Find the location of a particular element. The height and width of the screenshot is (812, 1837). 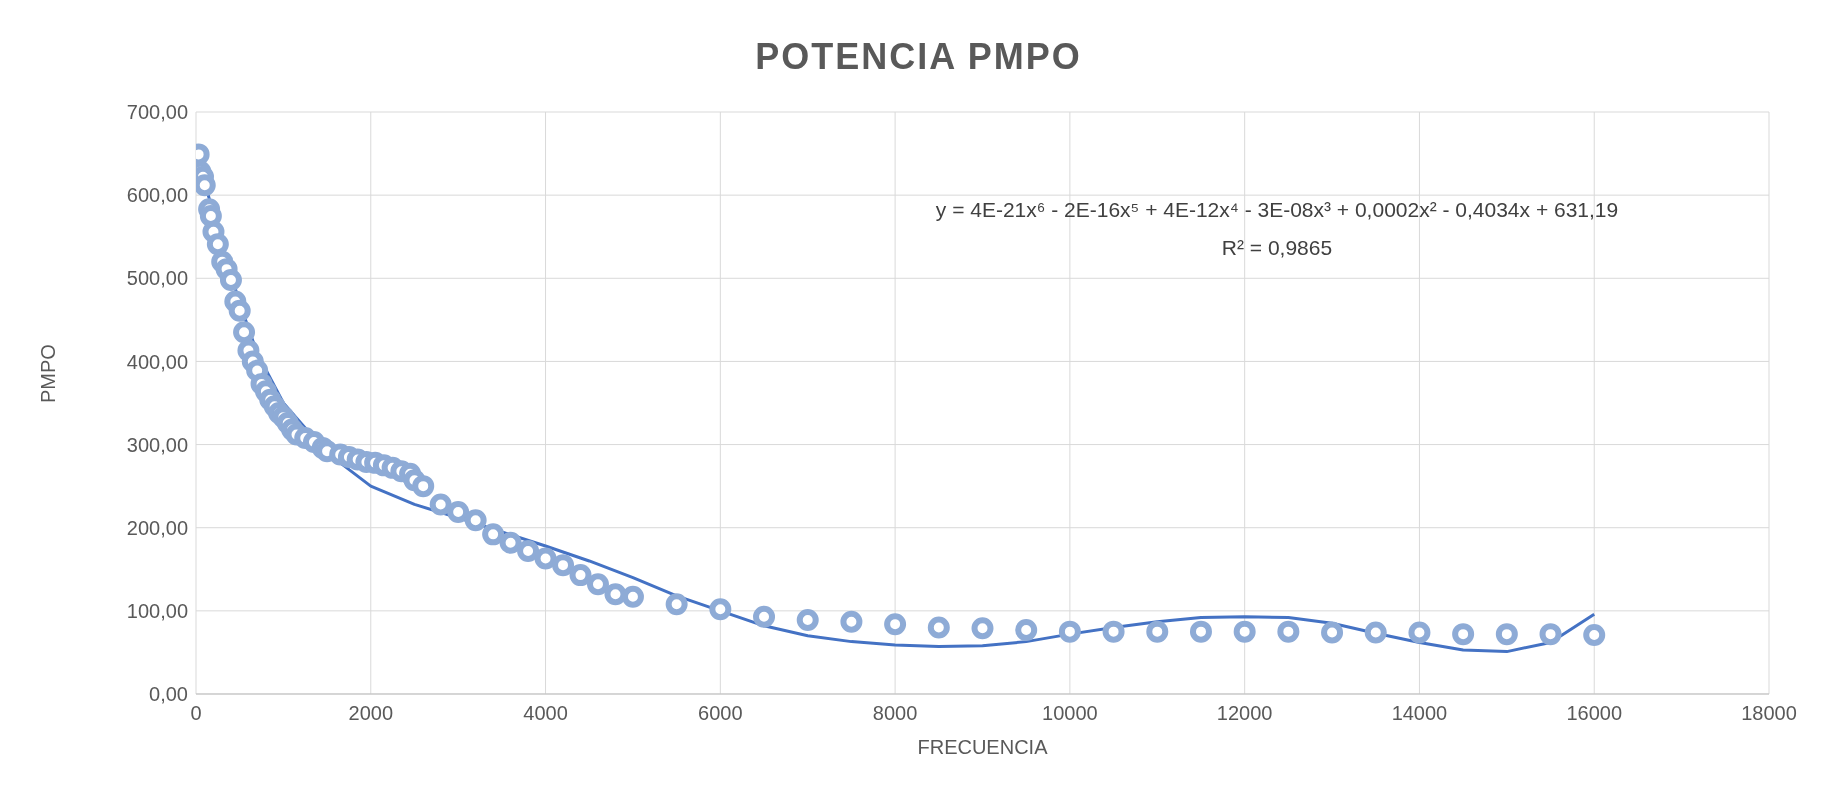

y-tick-label: 600,00 is located at coordinates (157, 195).